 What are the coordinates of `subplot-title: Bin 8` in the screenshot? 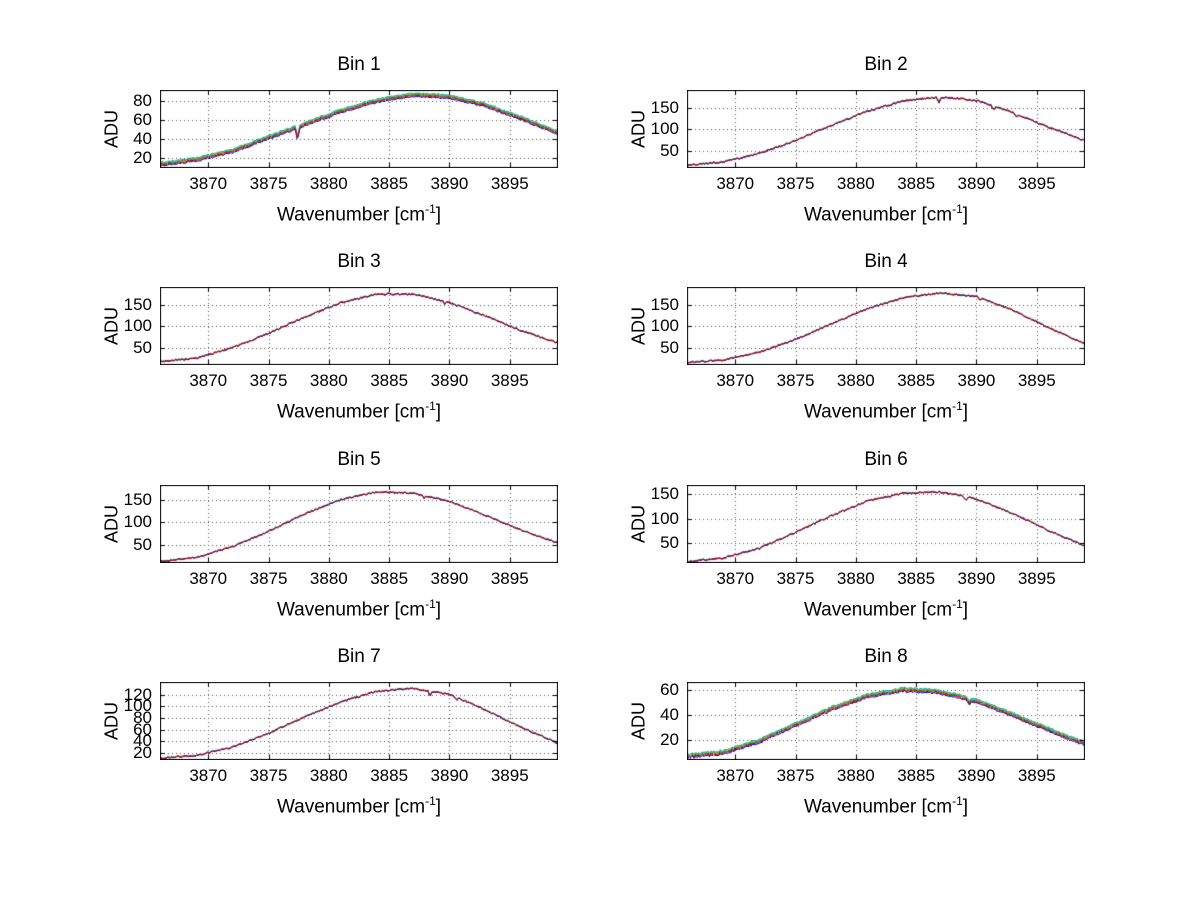 It's located at (886, 656).